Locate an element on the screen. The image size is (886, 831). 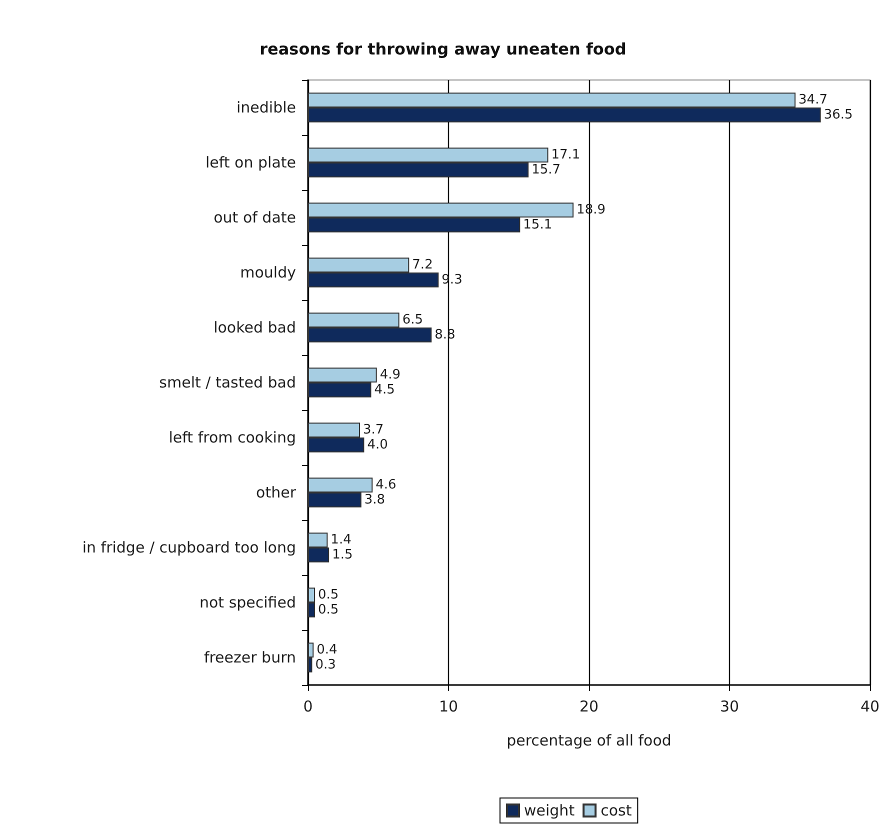
legend-label: weight is located at coordinates (549, 811).